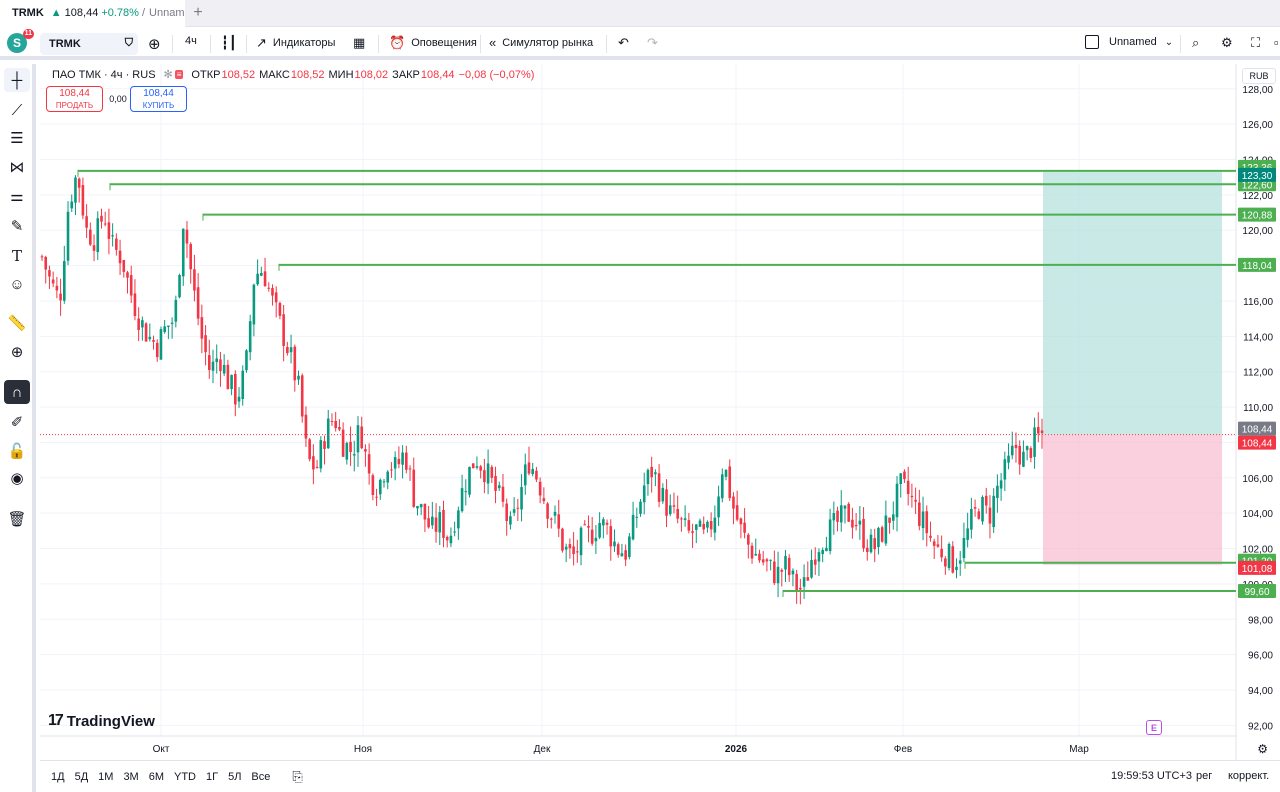 Image resolution: width=1280 pixels, height=792 pixels. What do you see at coordinates (1249, 776) in the screenshot?
I see `adjust-button: коррект.` at bounding box center [1249, 776].